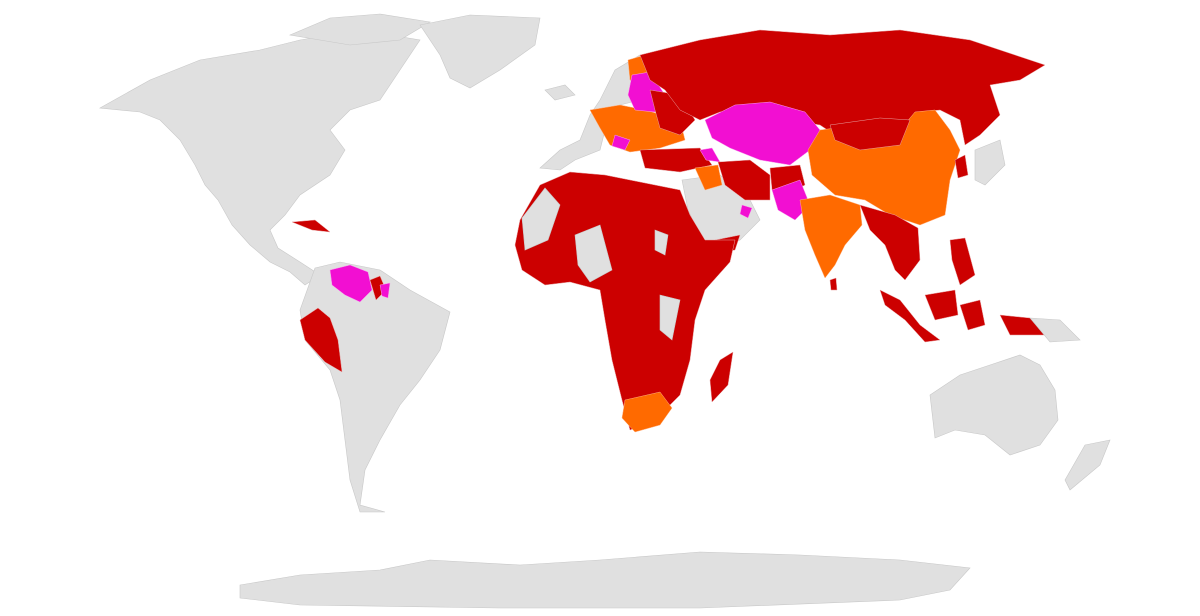  I want to click on new-zealand, so click(1087, 465).